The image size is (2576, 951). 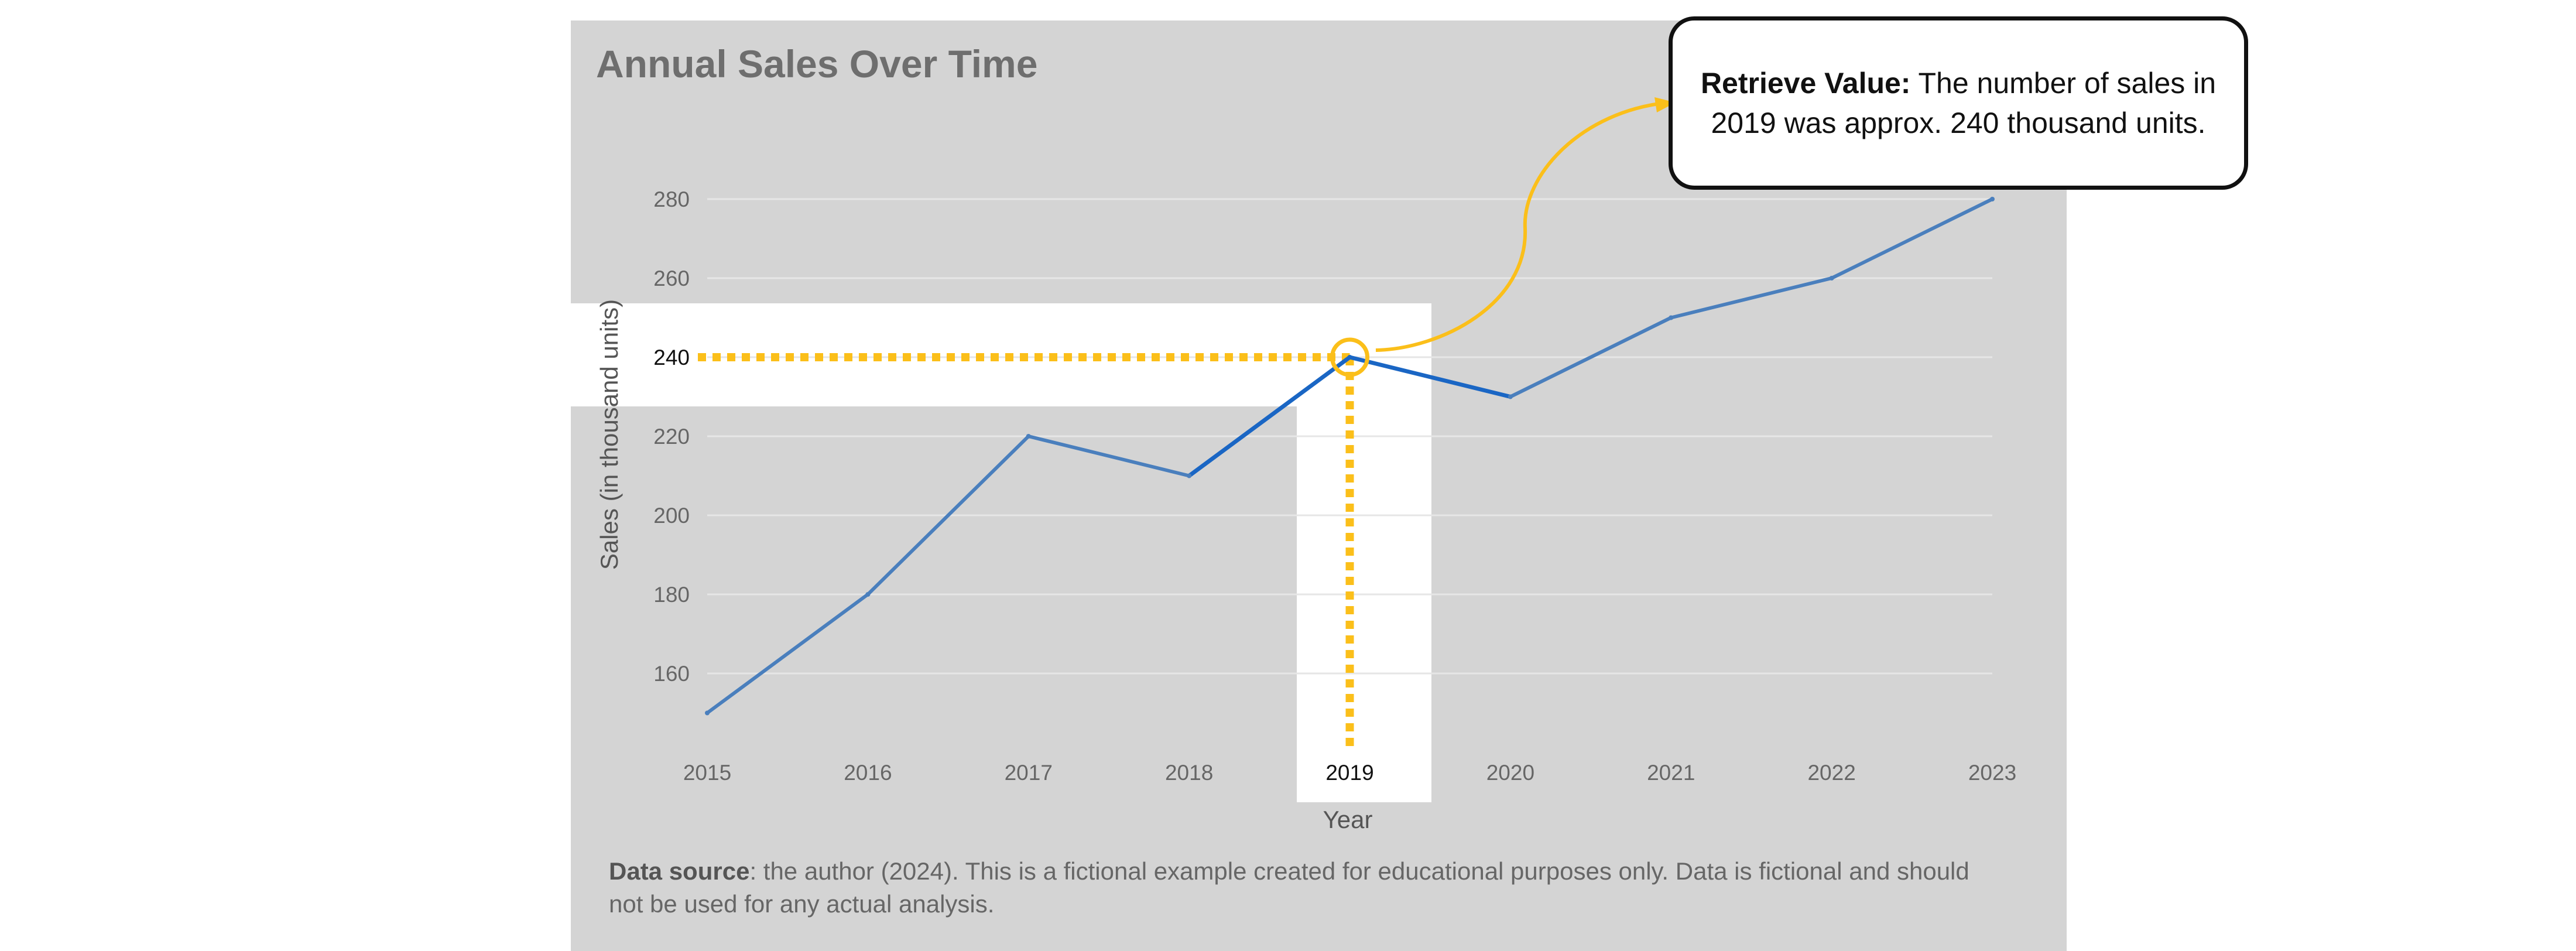 I want to click on y-tick-label: 260, so click(x=671, y=278).